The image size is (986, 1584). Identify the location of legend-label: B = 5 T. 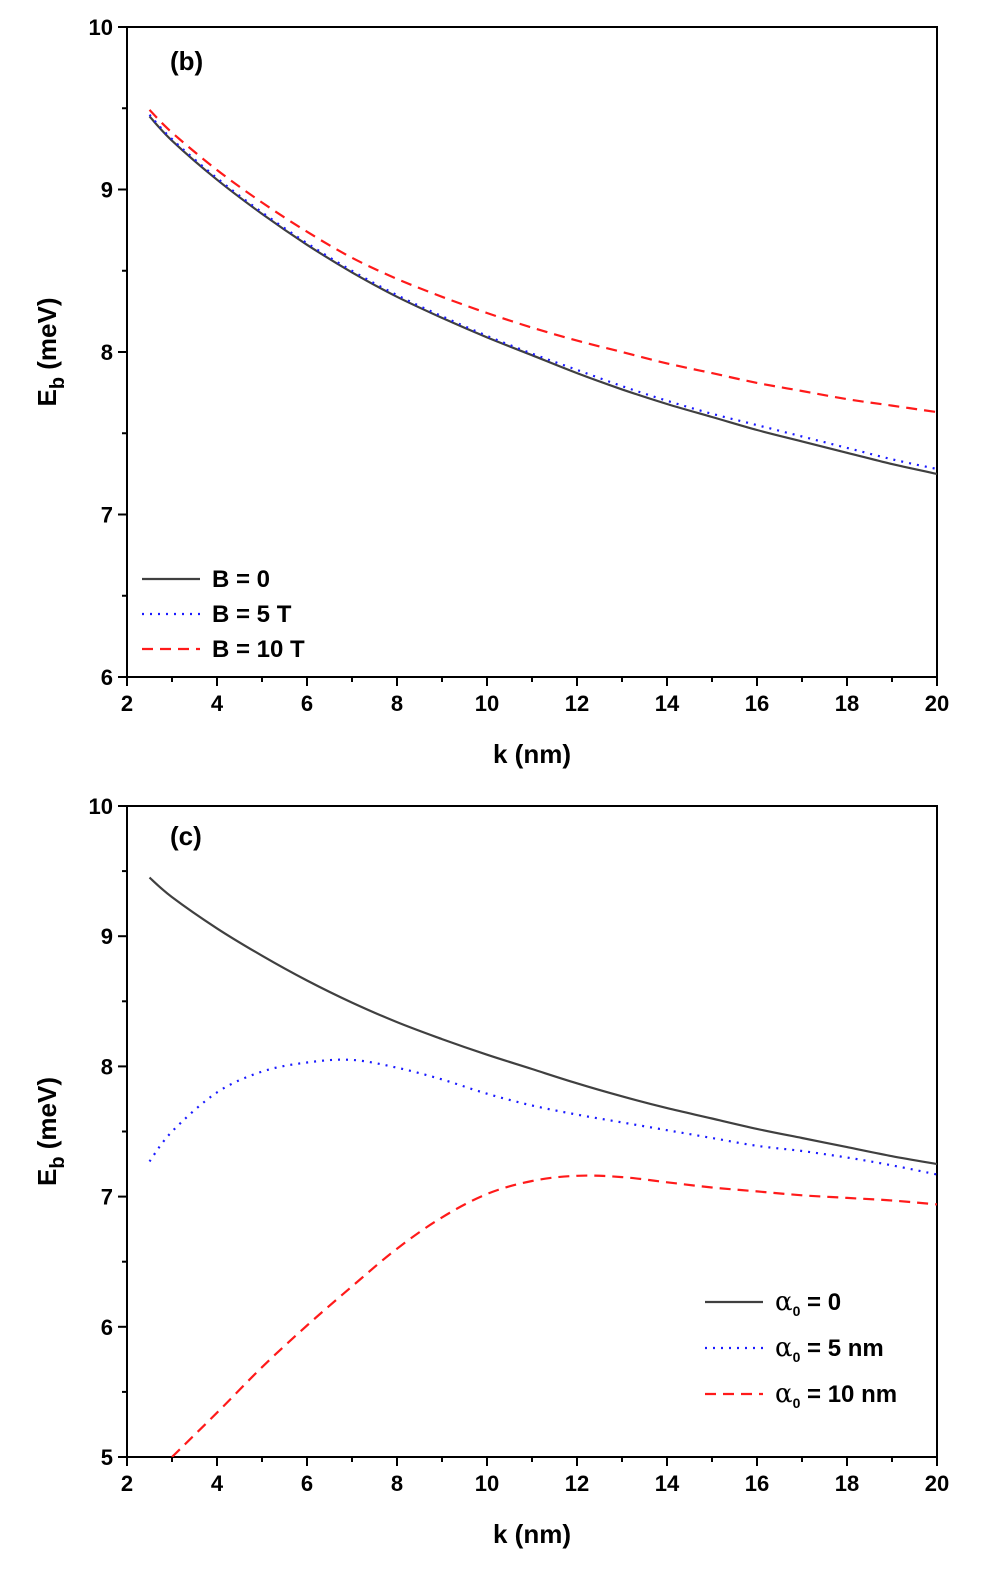
(252, 614).